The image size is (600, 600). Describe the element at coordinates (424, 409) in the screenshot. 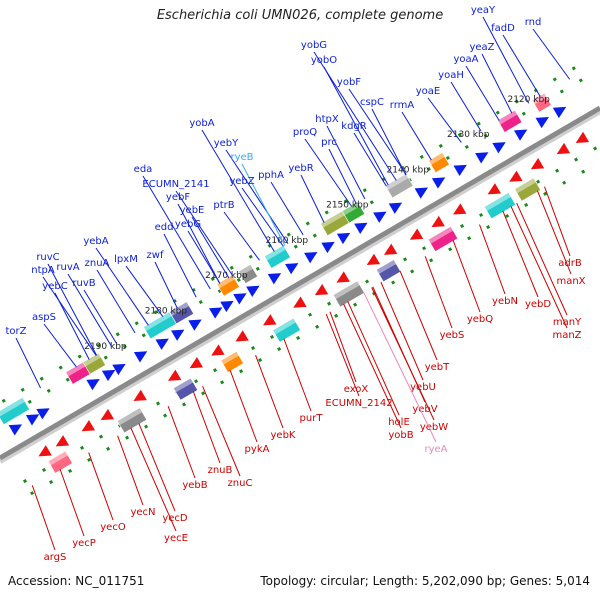

I see `gene-label-yebV: yebV` at that location.